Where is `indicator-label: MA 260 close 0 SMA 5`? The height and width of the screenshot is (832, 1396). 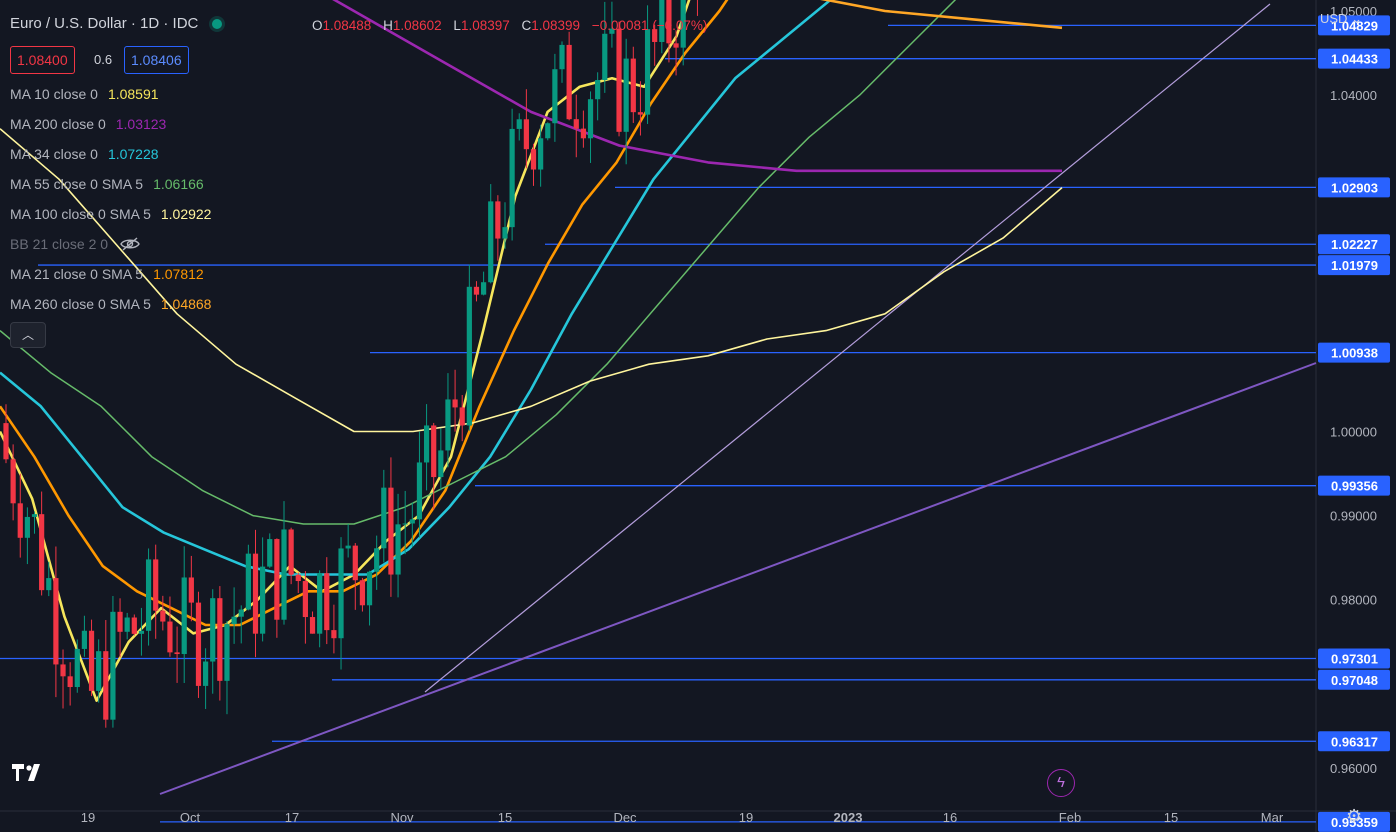 indicator-label: MA 260 close 0 SMA 5 is located at coordinates (80, 304).